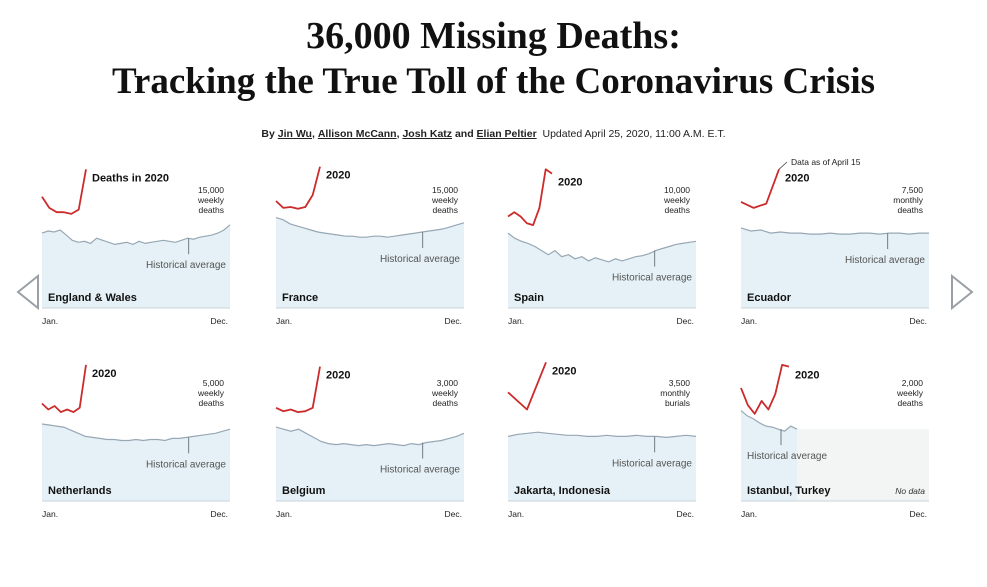  I want to click on previous-button, so click(28, 292).